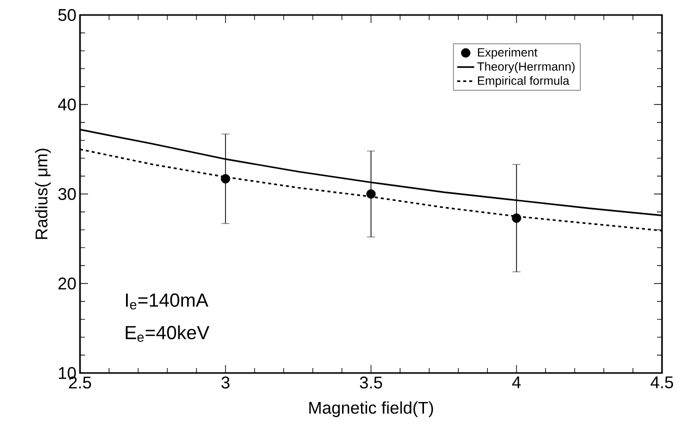 This screenshot has height=443, width=678. Describe the element at coordinates (516, 382) in the screenshot. I see `x-tick-label: 4` at that location.